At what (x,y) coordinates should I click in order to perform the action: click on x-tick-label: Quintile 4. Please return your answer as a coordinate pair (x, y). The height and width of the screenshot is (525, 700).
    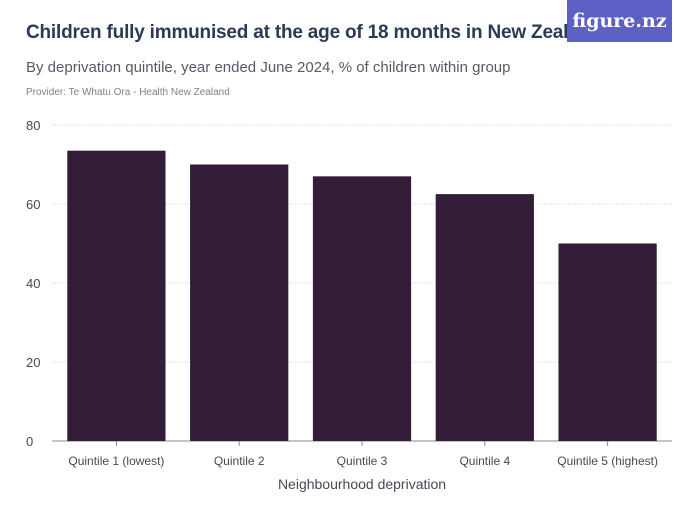
    Looking at the image, I should click on (484, 461).